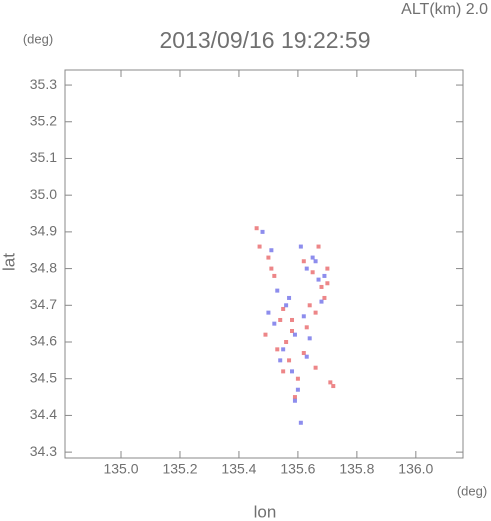 The height and width of the screenshot is (521, 491). What do you see at coordinates (43, 304) in the screenshot?
I see `y-tick-label: 34.7` at bounding box center [43, 304].